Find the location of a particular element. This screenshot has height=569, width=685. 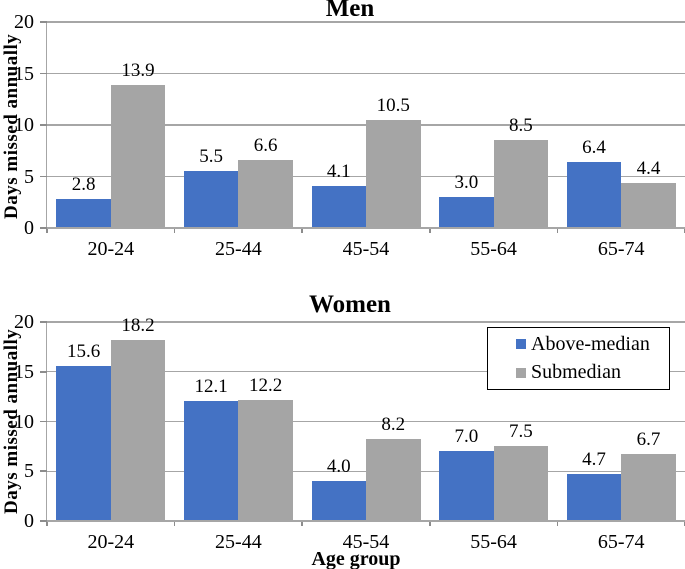

bar-value-label: 5.5 is located at coordinates (211, 157).